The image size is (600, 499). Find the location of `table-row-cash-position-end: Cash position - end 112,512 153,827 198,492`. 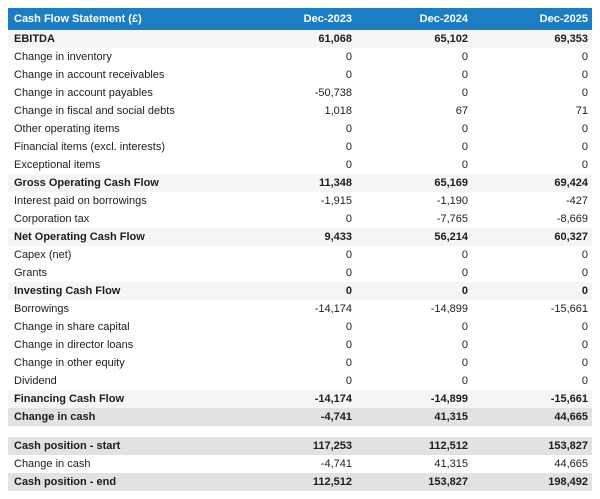

table-row-cash-position-end: Cash position - end 112,512 153,827 198,492 is located at coordinates (300, 482).